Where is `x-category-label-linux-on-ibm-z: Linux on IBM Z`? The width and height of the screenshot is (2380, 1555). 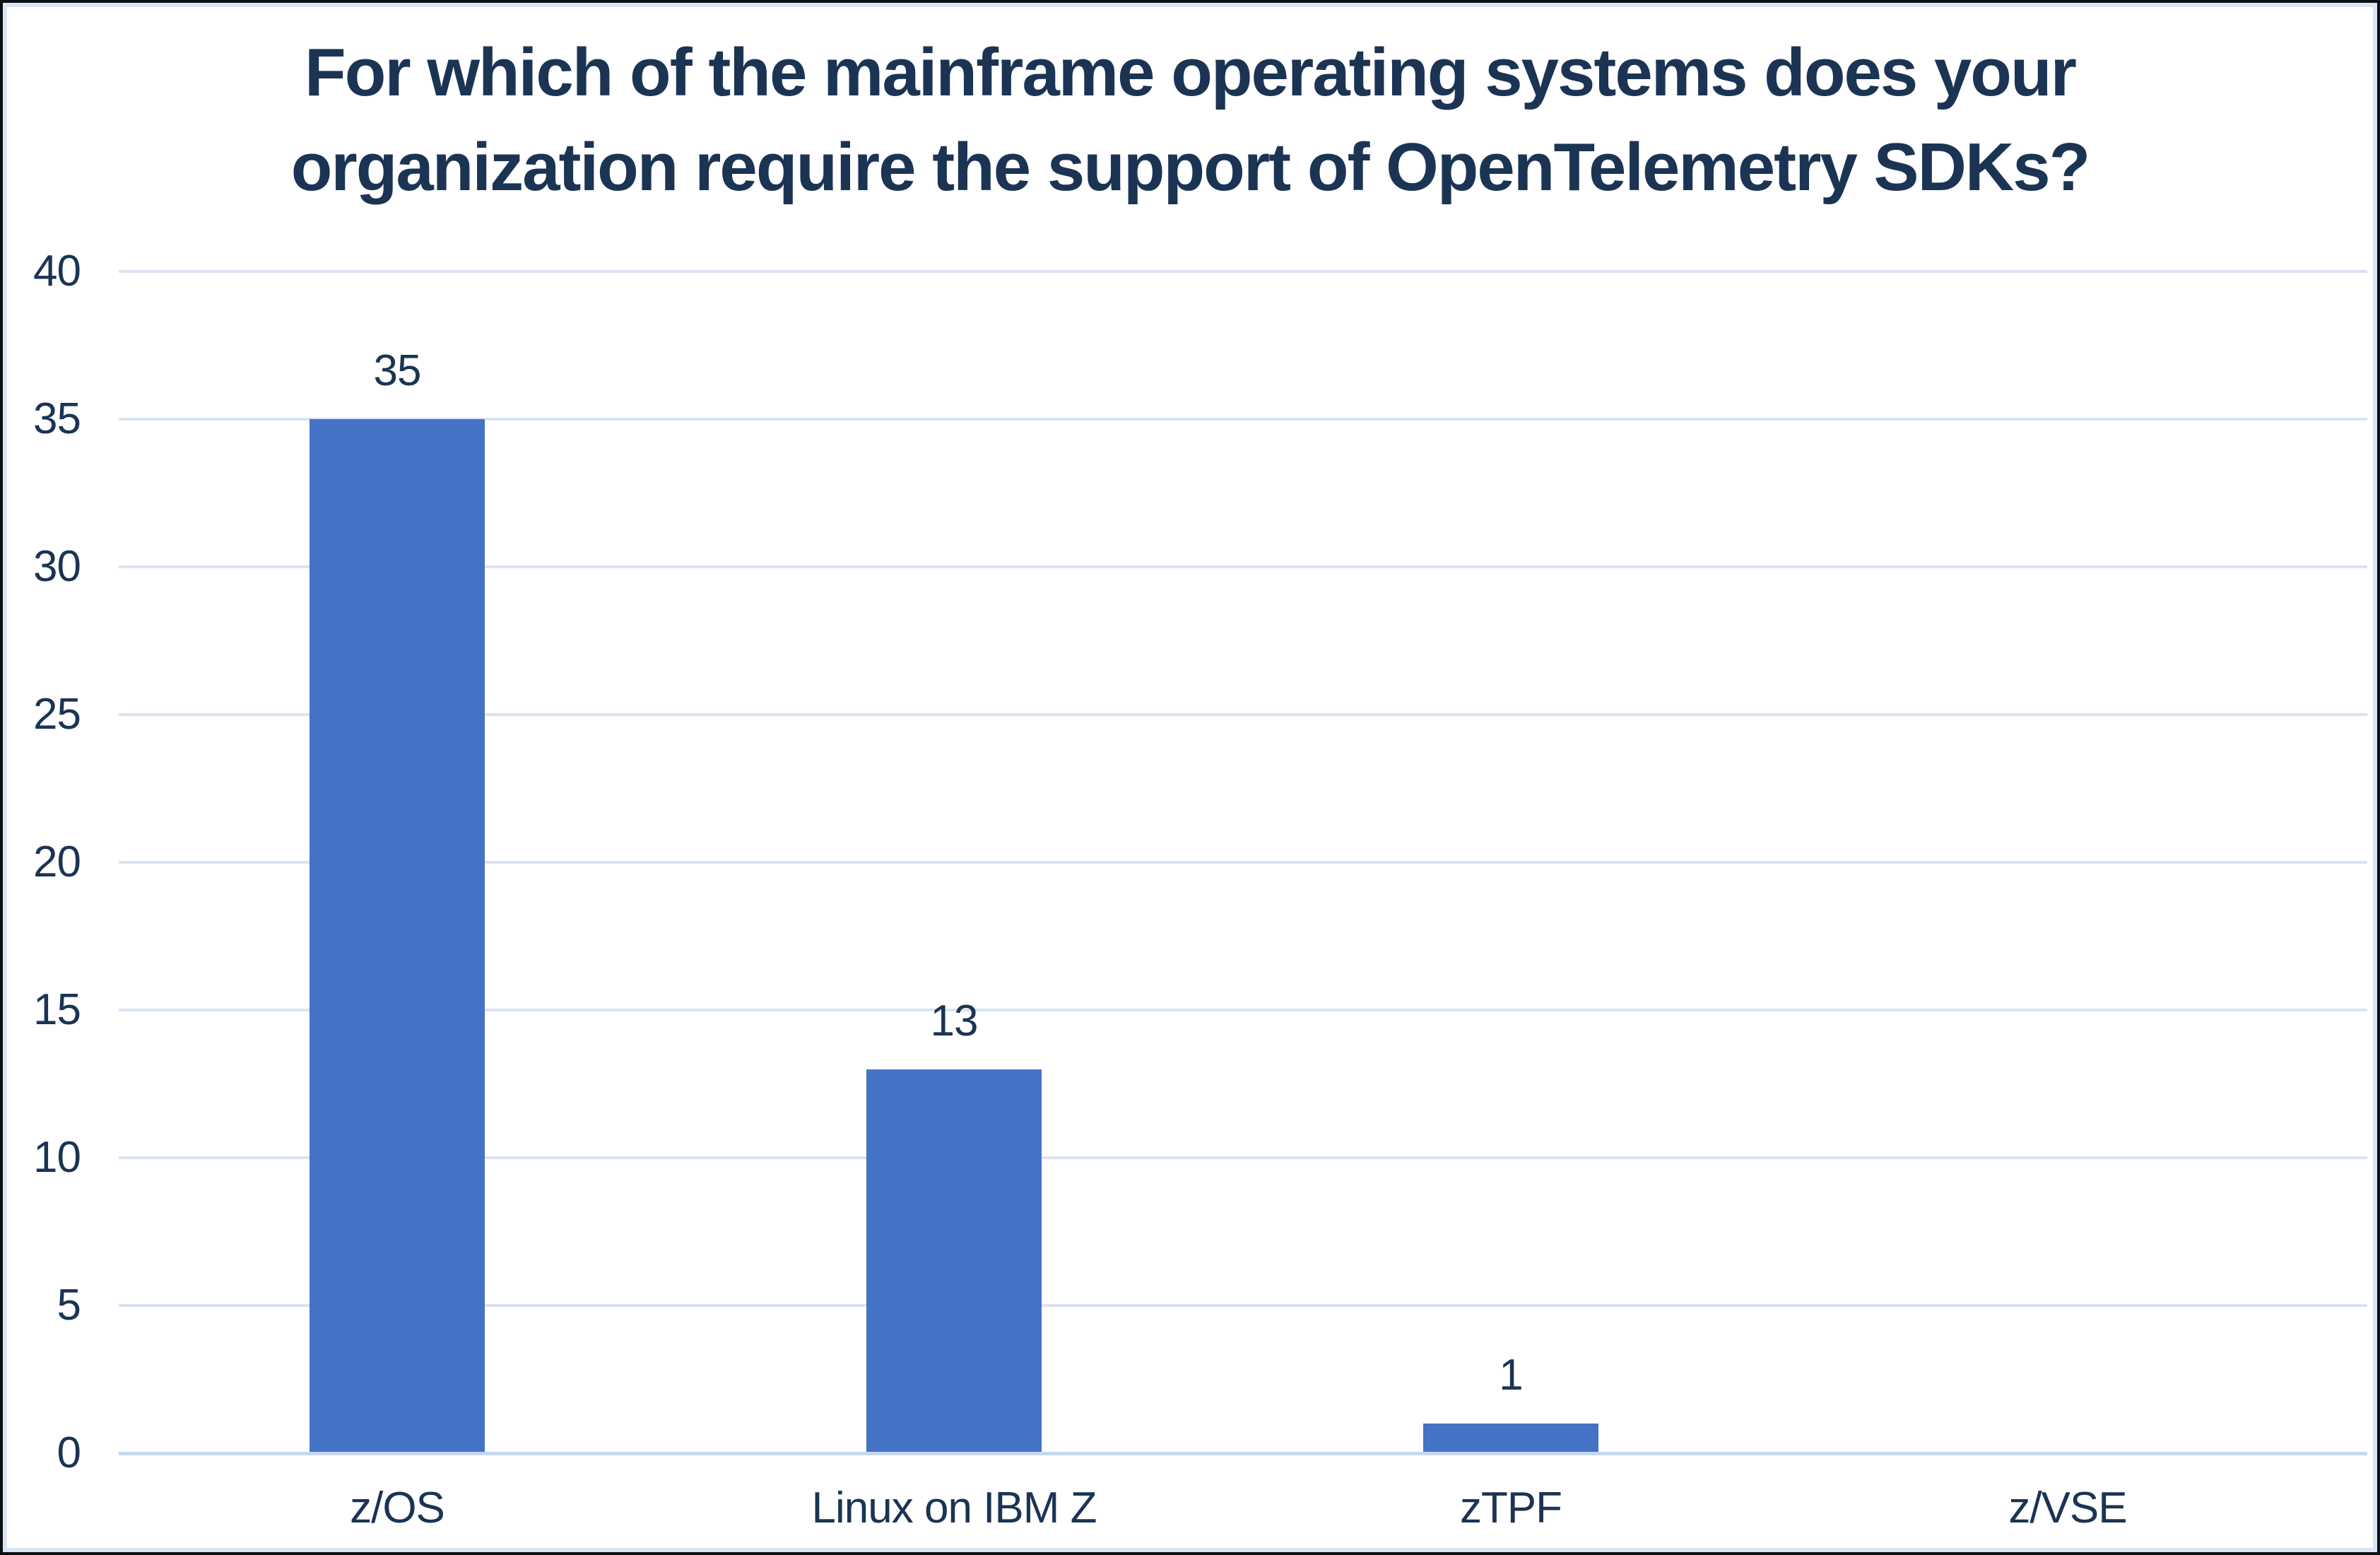 x-category-label-linux-on-ibm-z: Linux on IBM Z is located at coordinates (954, 1508).